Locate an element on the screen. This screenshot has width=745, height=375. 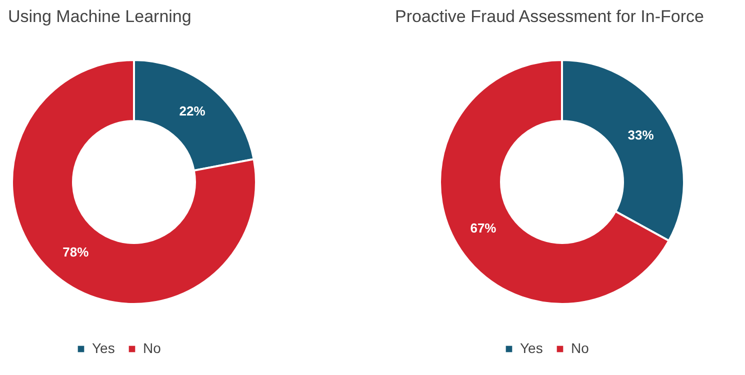
data-label: 22% is located at coordinates (192, 111).